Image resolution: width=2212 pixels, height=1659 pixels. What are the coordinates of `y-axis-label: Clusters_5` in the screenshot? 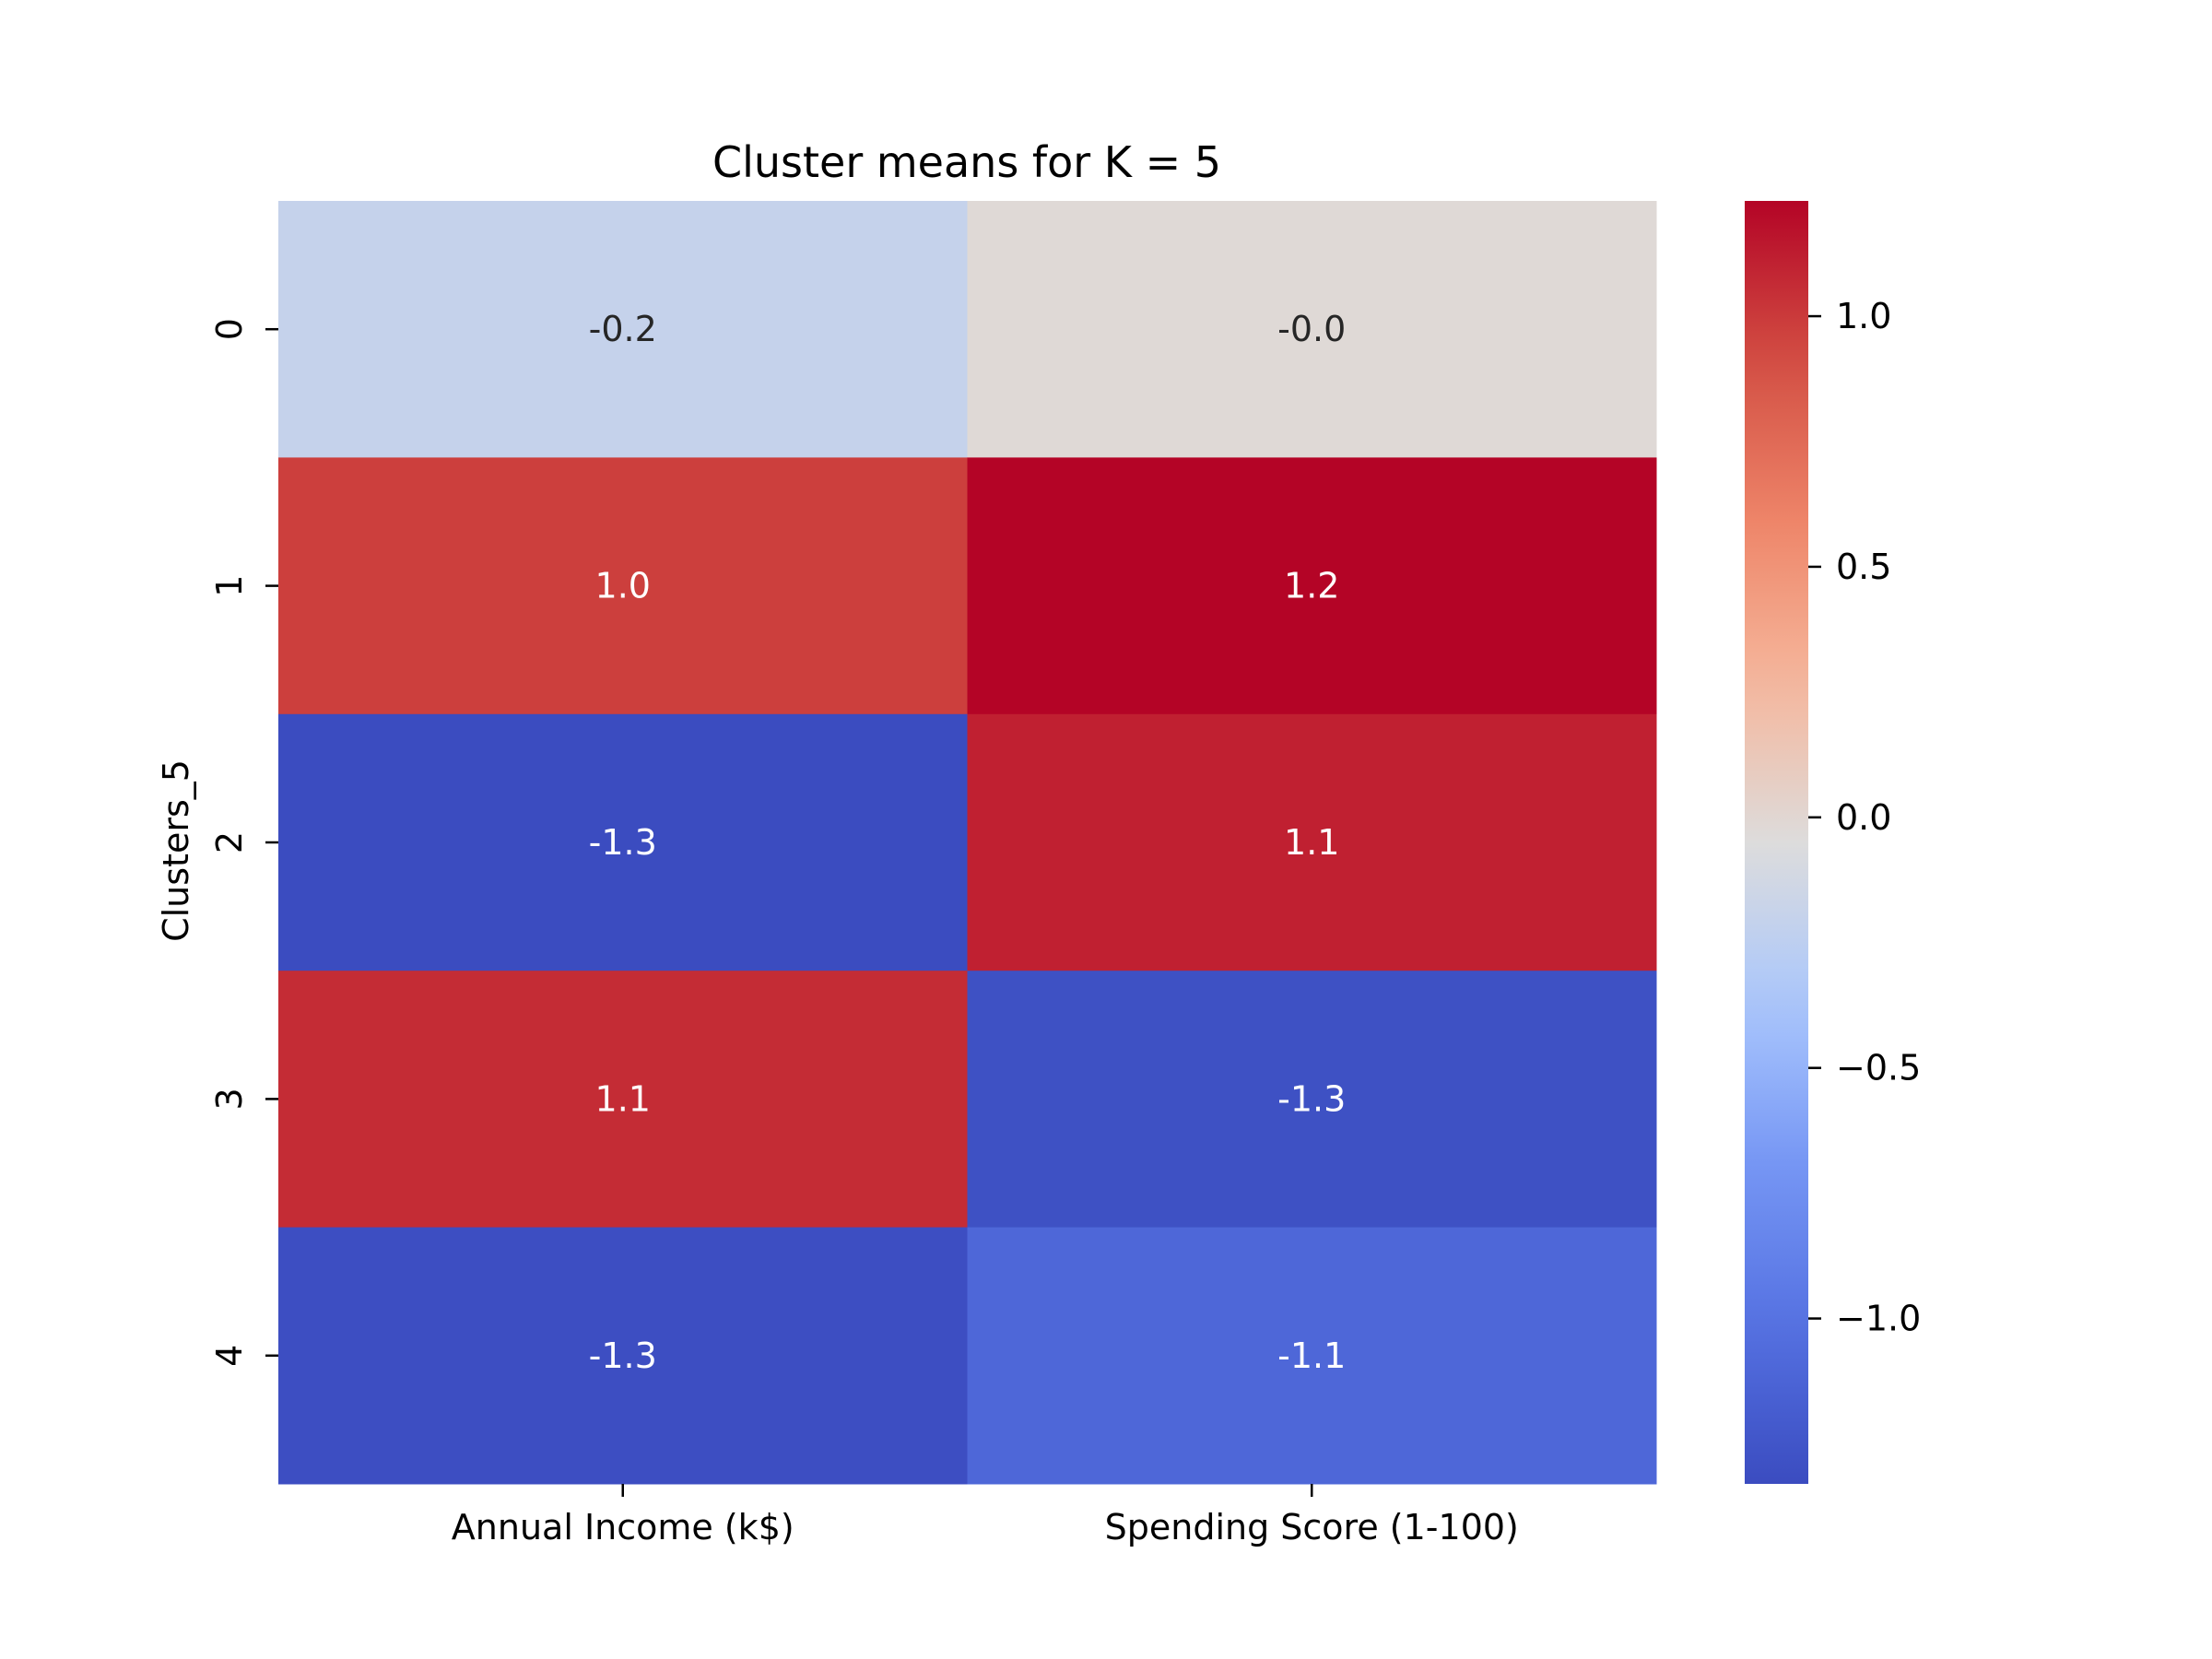 It's located at (176, 850).